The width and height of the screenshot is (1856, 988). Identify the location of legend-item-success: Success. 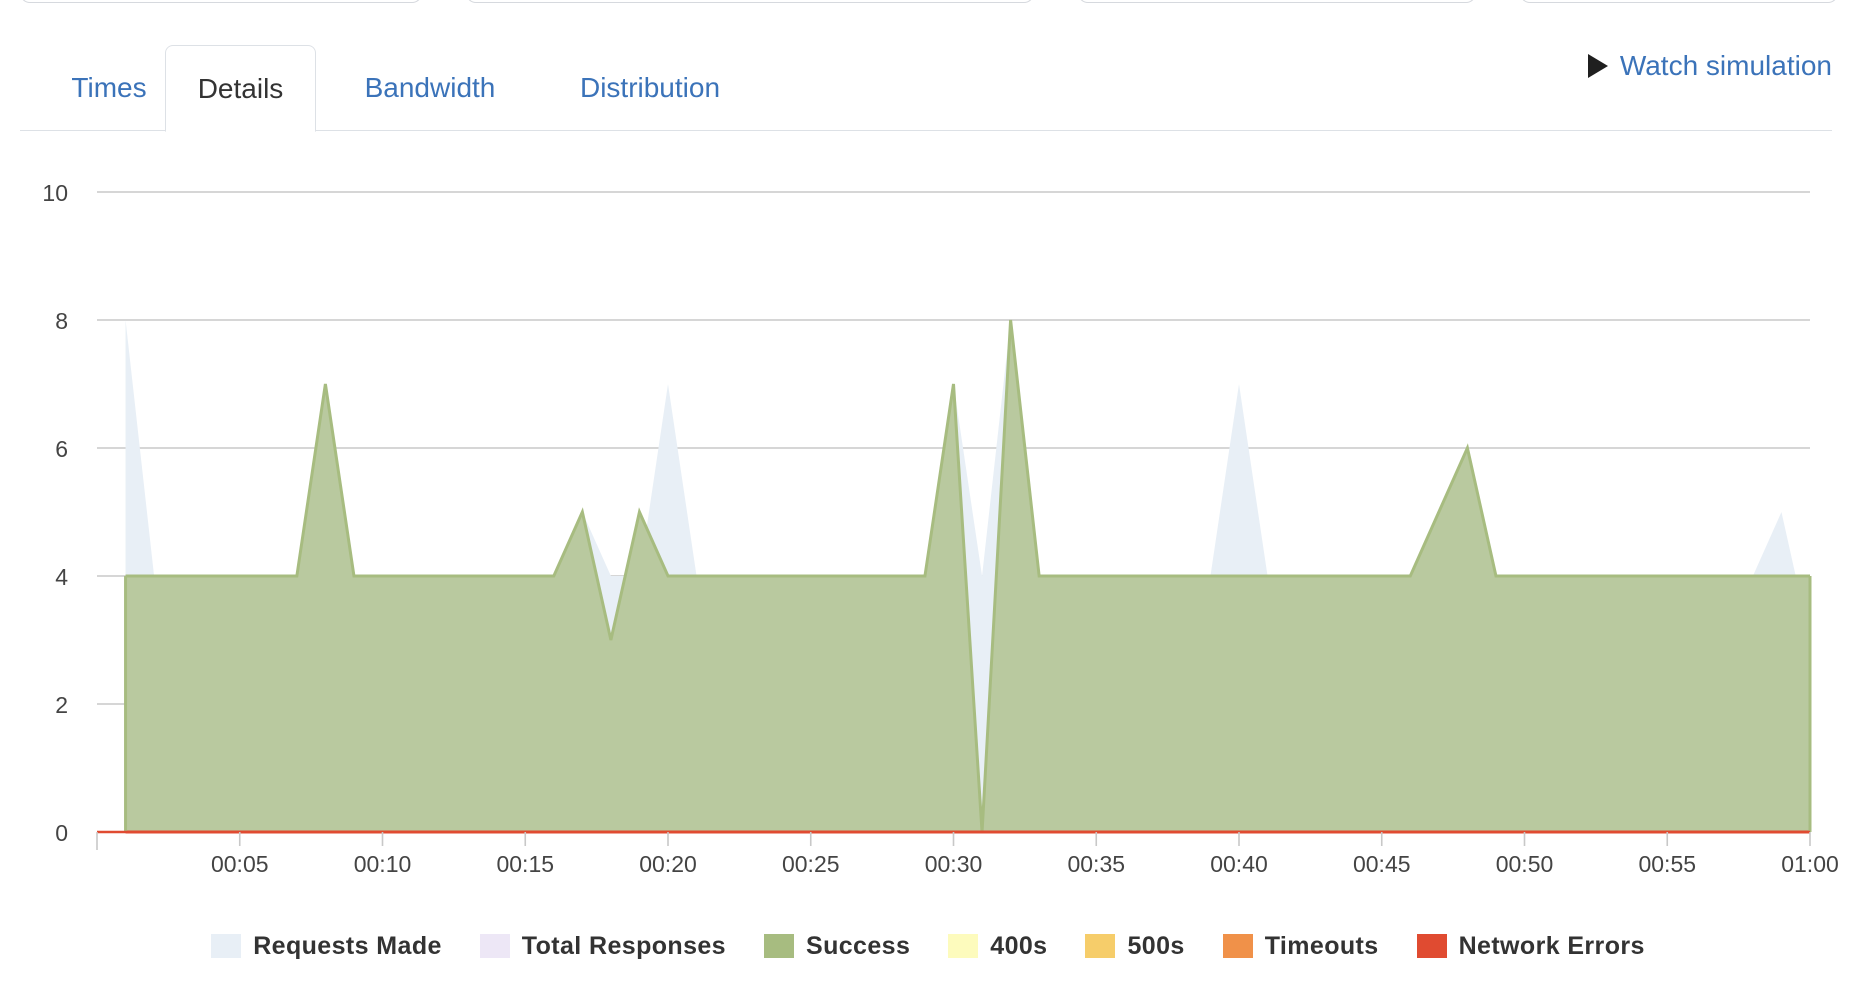
(837, 946).